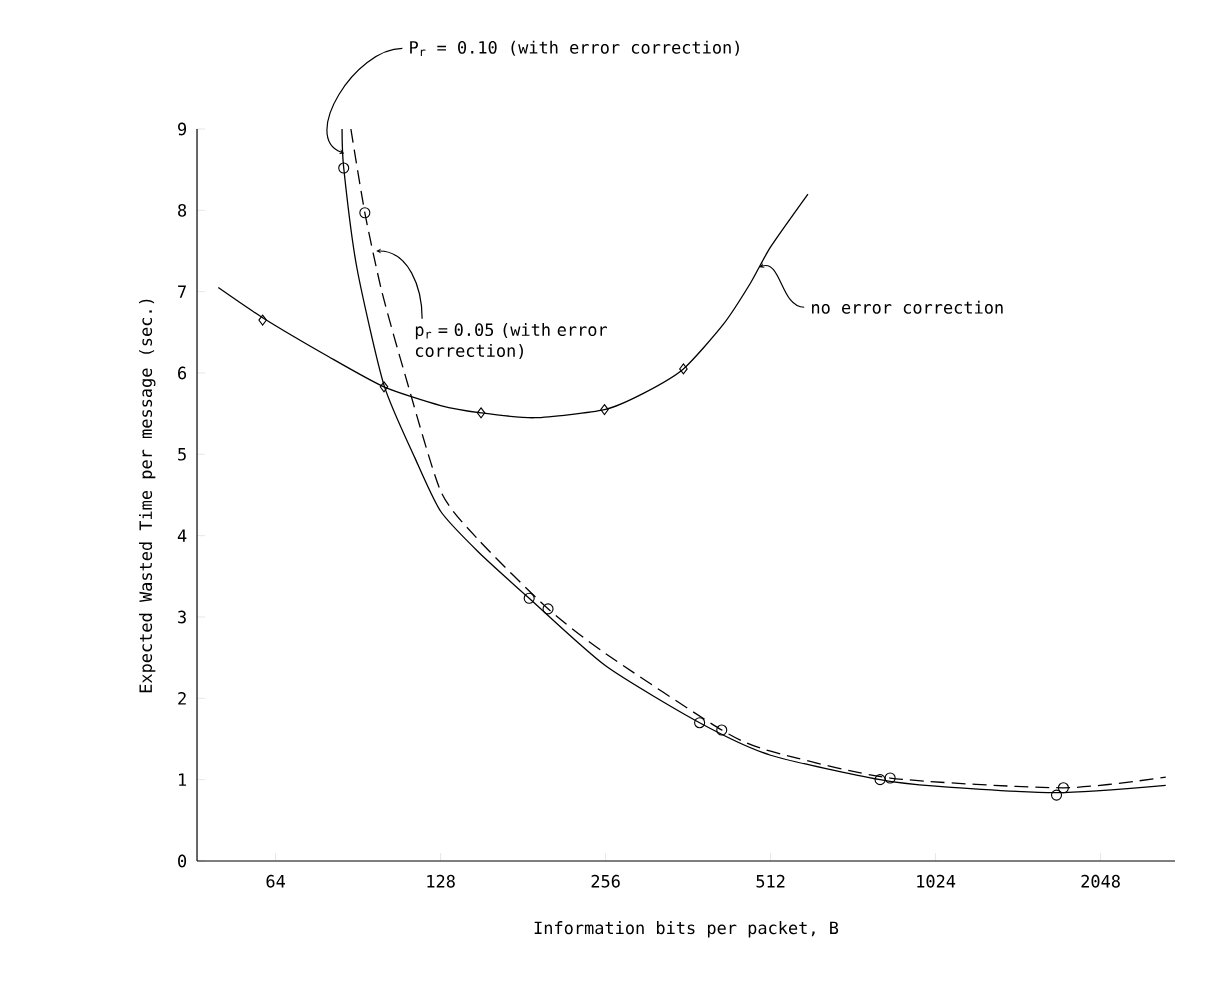 The image size is (1220, 985). I want to click on y-tick-label: 0, so click(182, 861).